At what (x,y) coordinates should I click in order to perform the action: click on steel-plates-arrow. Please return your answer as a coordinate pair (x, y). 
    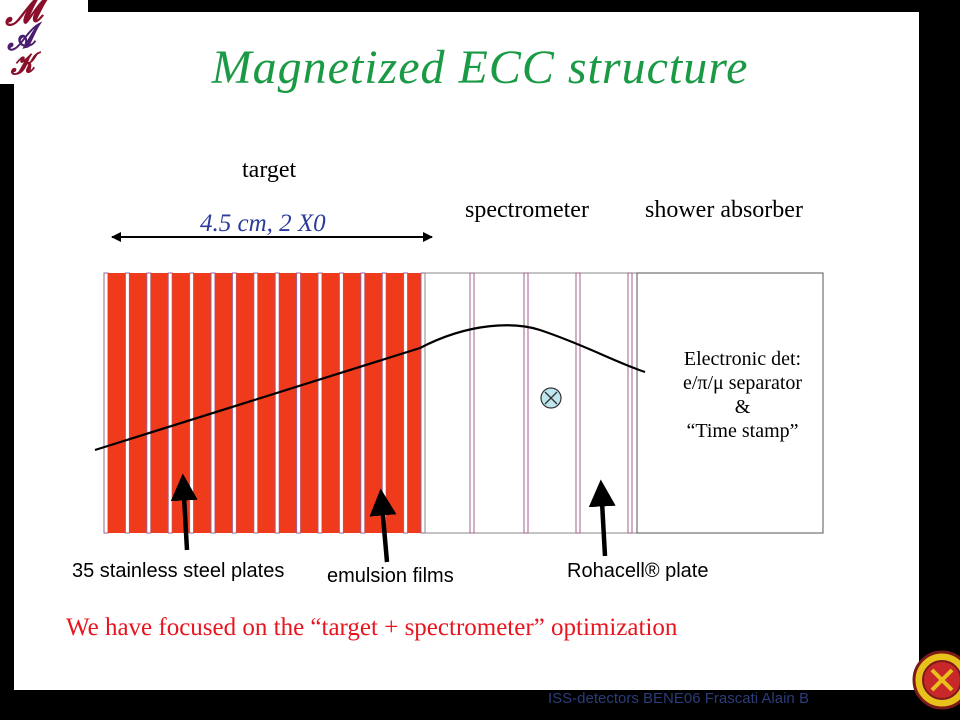
    Looking at the image, I should click on (184, 512).